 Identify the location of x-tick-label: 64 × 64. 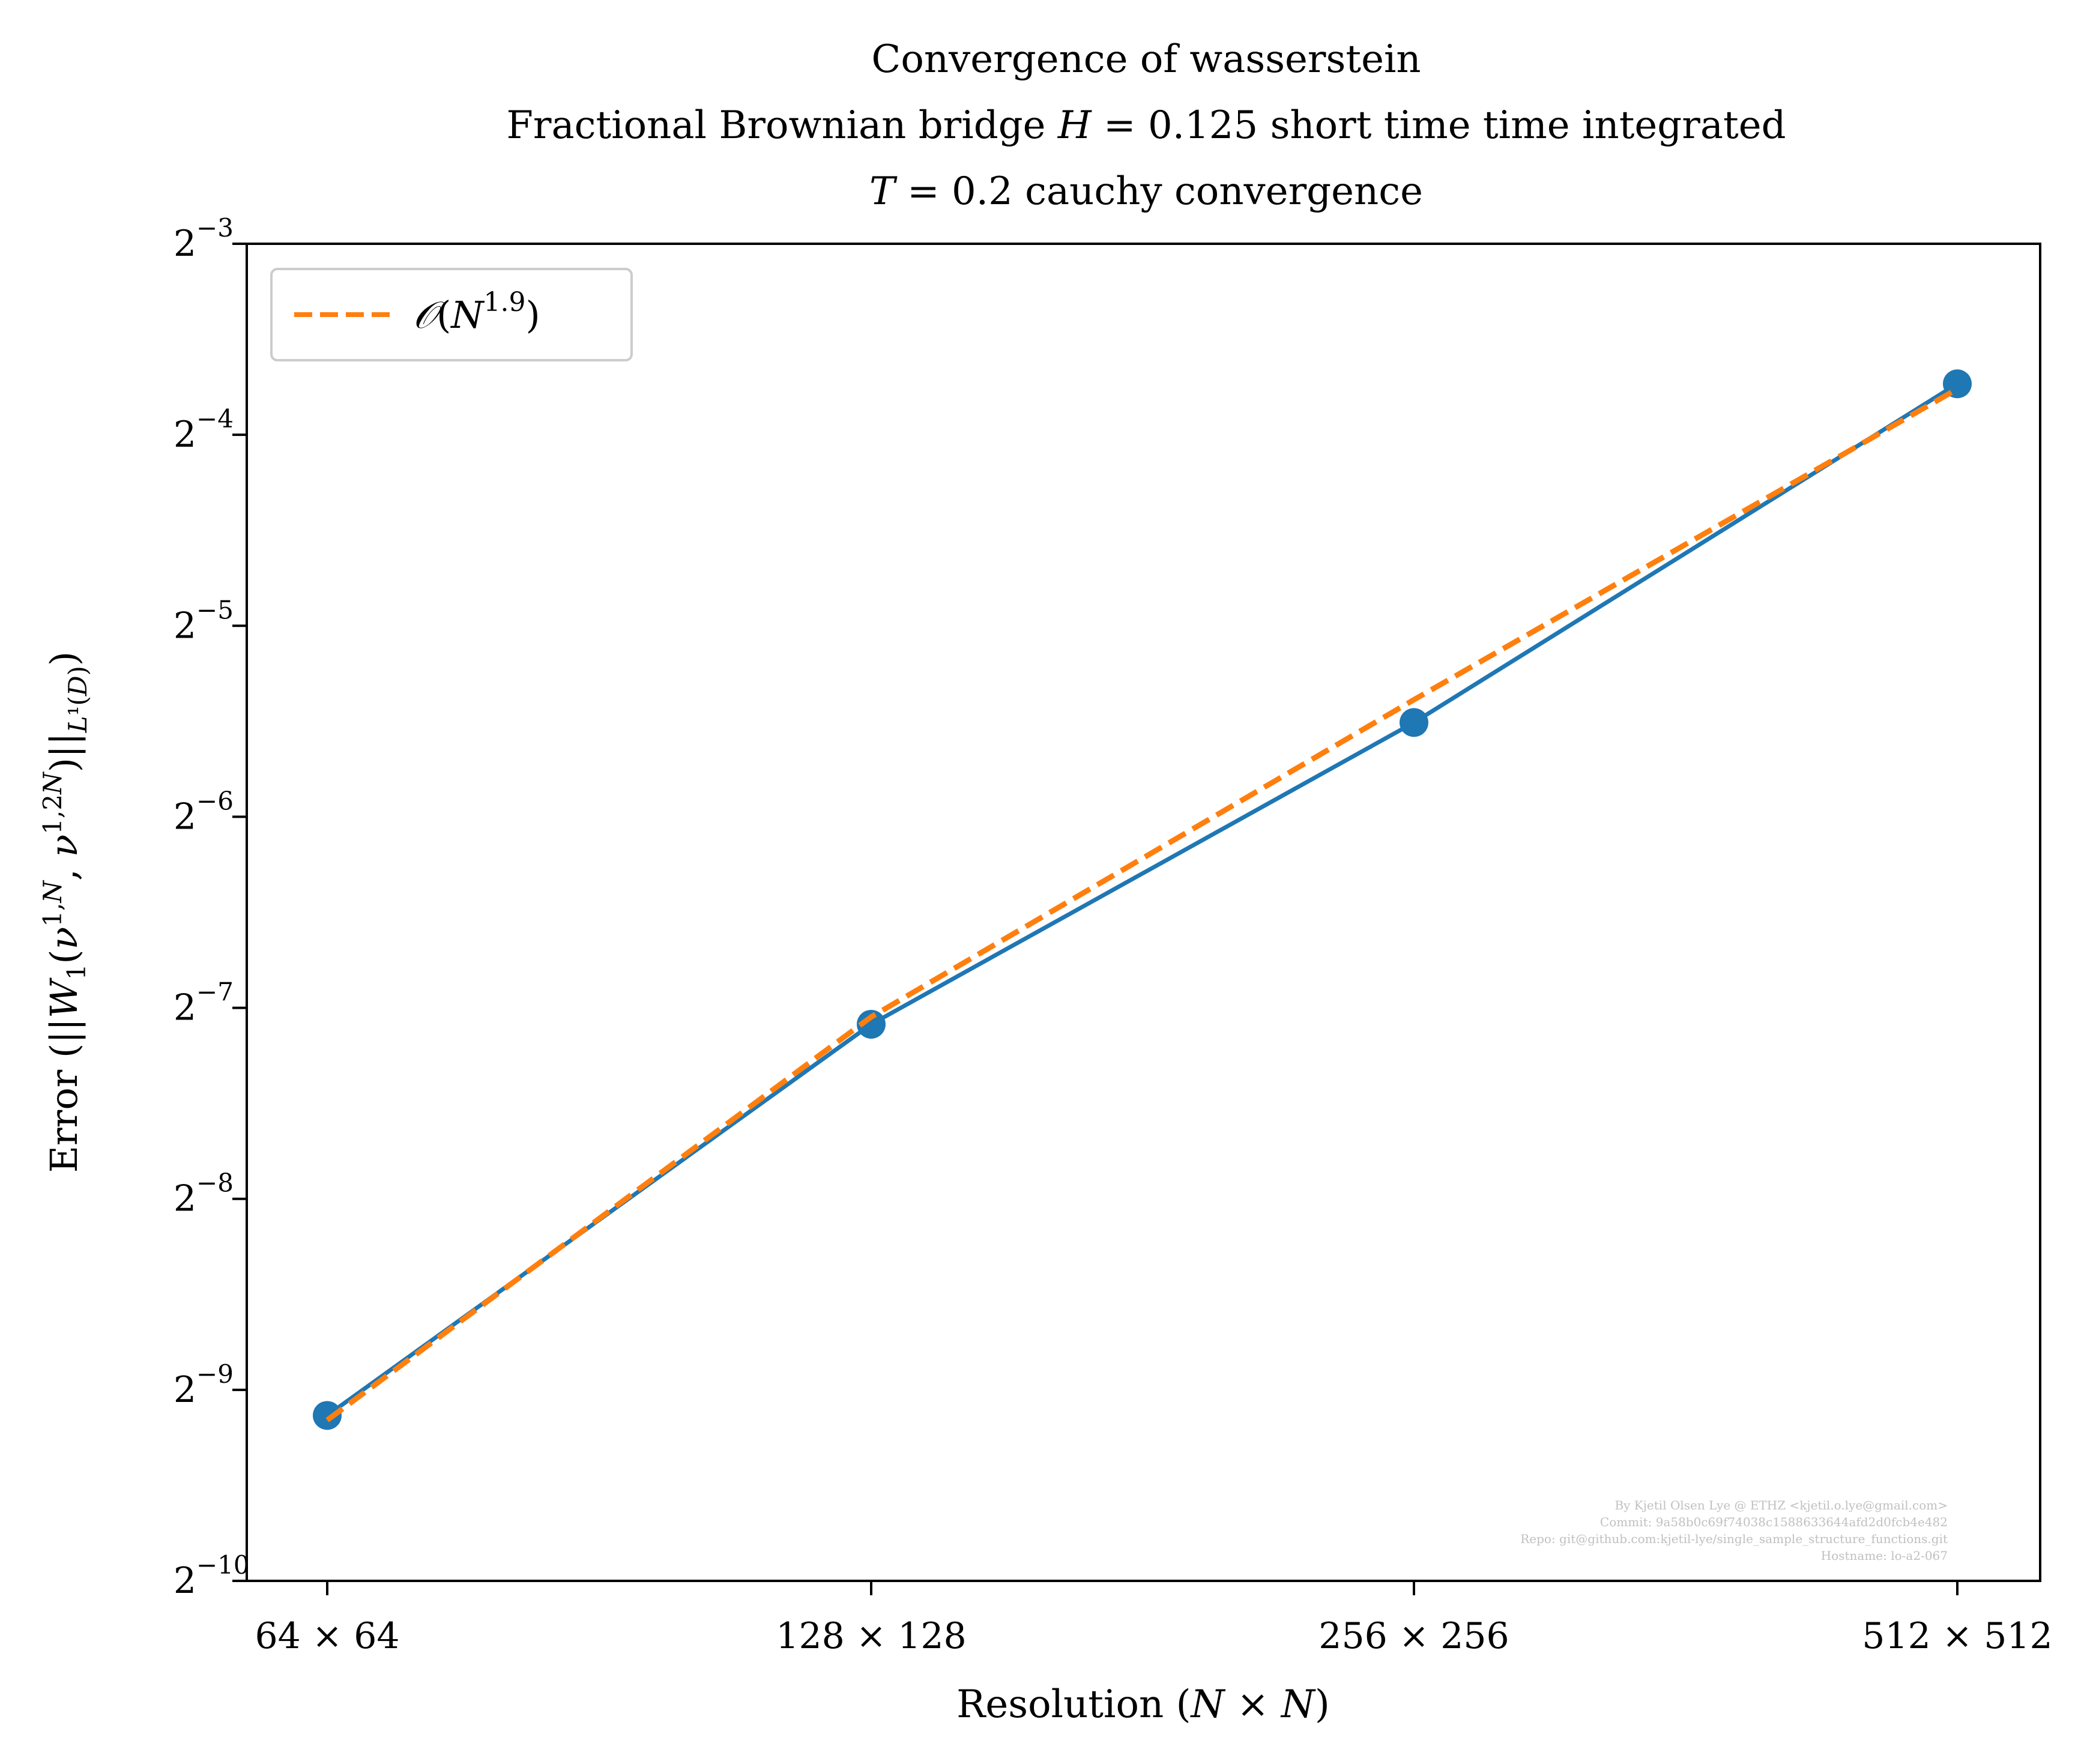
(327, 1636).